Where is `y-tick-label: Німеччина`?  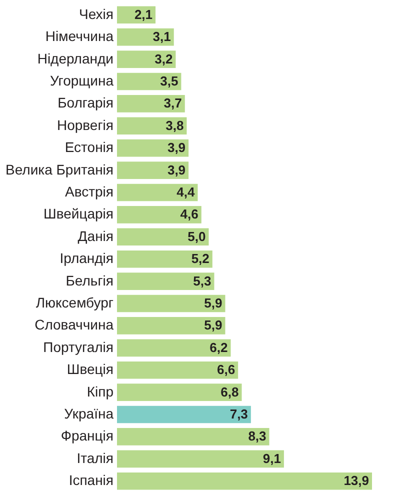
y-tick-label: Німеччина is located at coordinates (79, 36).